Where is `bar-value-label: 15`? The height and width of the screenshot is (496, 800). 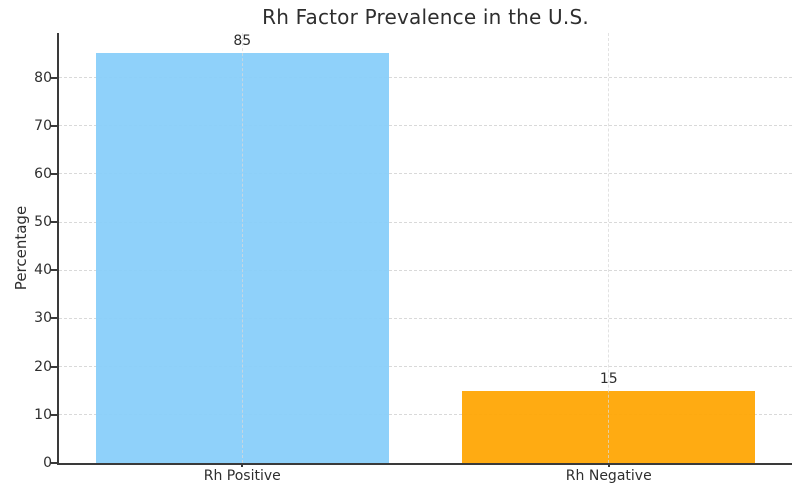
bar-value-label: 15 is located at coordinates (608, 378).